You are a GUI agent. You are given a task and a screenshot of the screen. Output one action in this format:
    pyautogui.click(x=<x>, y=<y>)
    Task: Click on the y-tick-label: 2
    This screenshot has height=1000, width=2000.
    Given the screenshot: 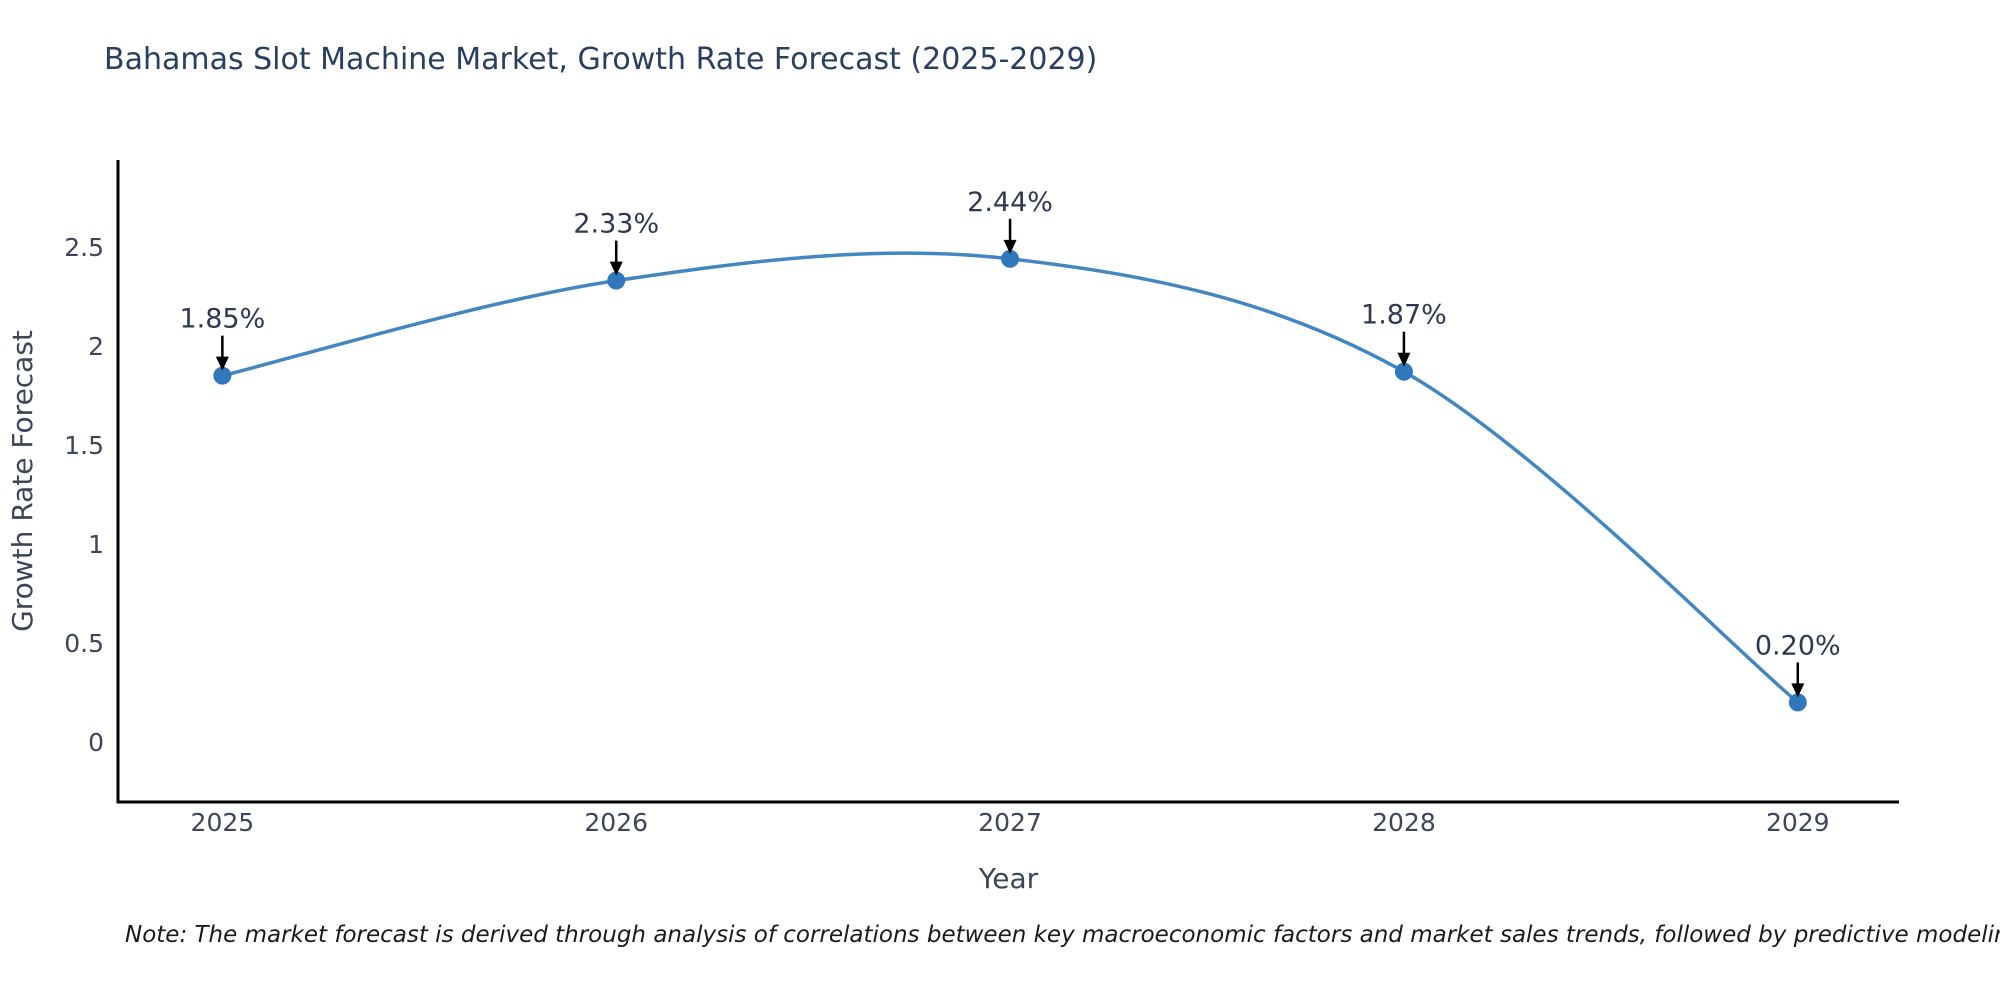 What is the action you would take?
    pyautogui.click(x=96, y=346)
    